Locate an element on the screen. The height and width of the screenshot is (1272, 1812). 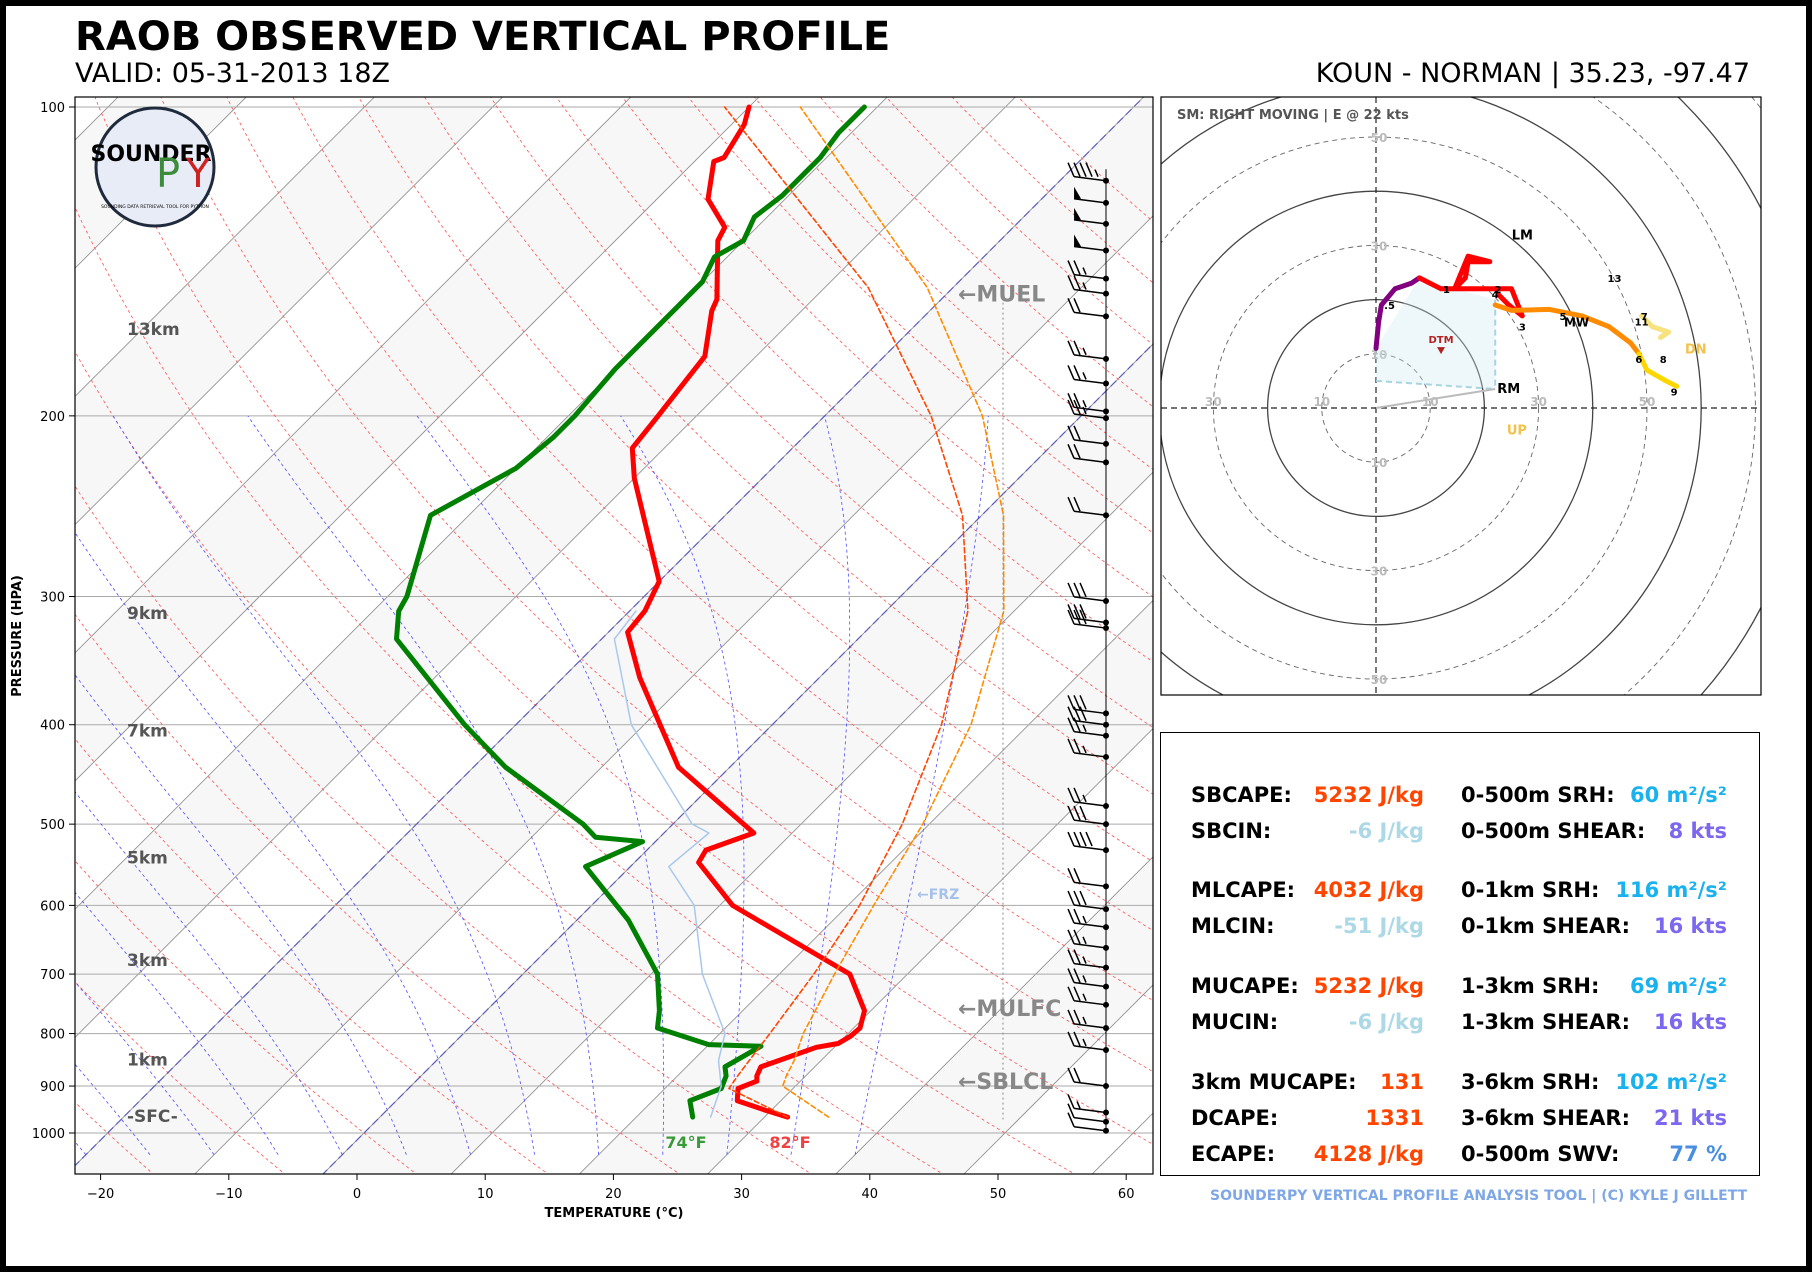
stat-label: MUCAPE: is located at coordinates (1245, 986).